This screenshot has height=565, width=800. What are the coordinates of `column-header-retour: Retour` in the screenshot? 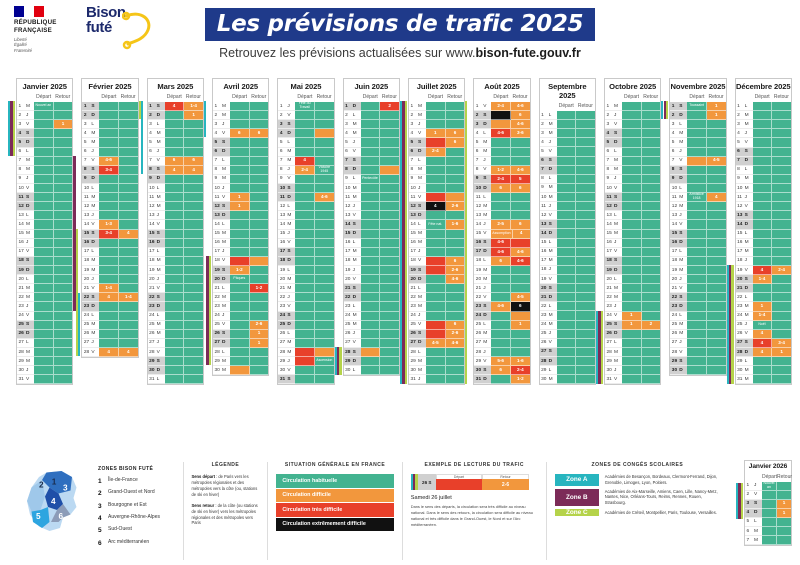 It's located at (259, 97).